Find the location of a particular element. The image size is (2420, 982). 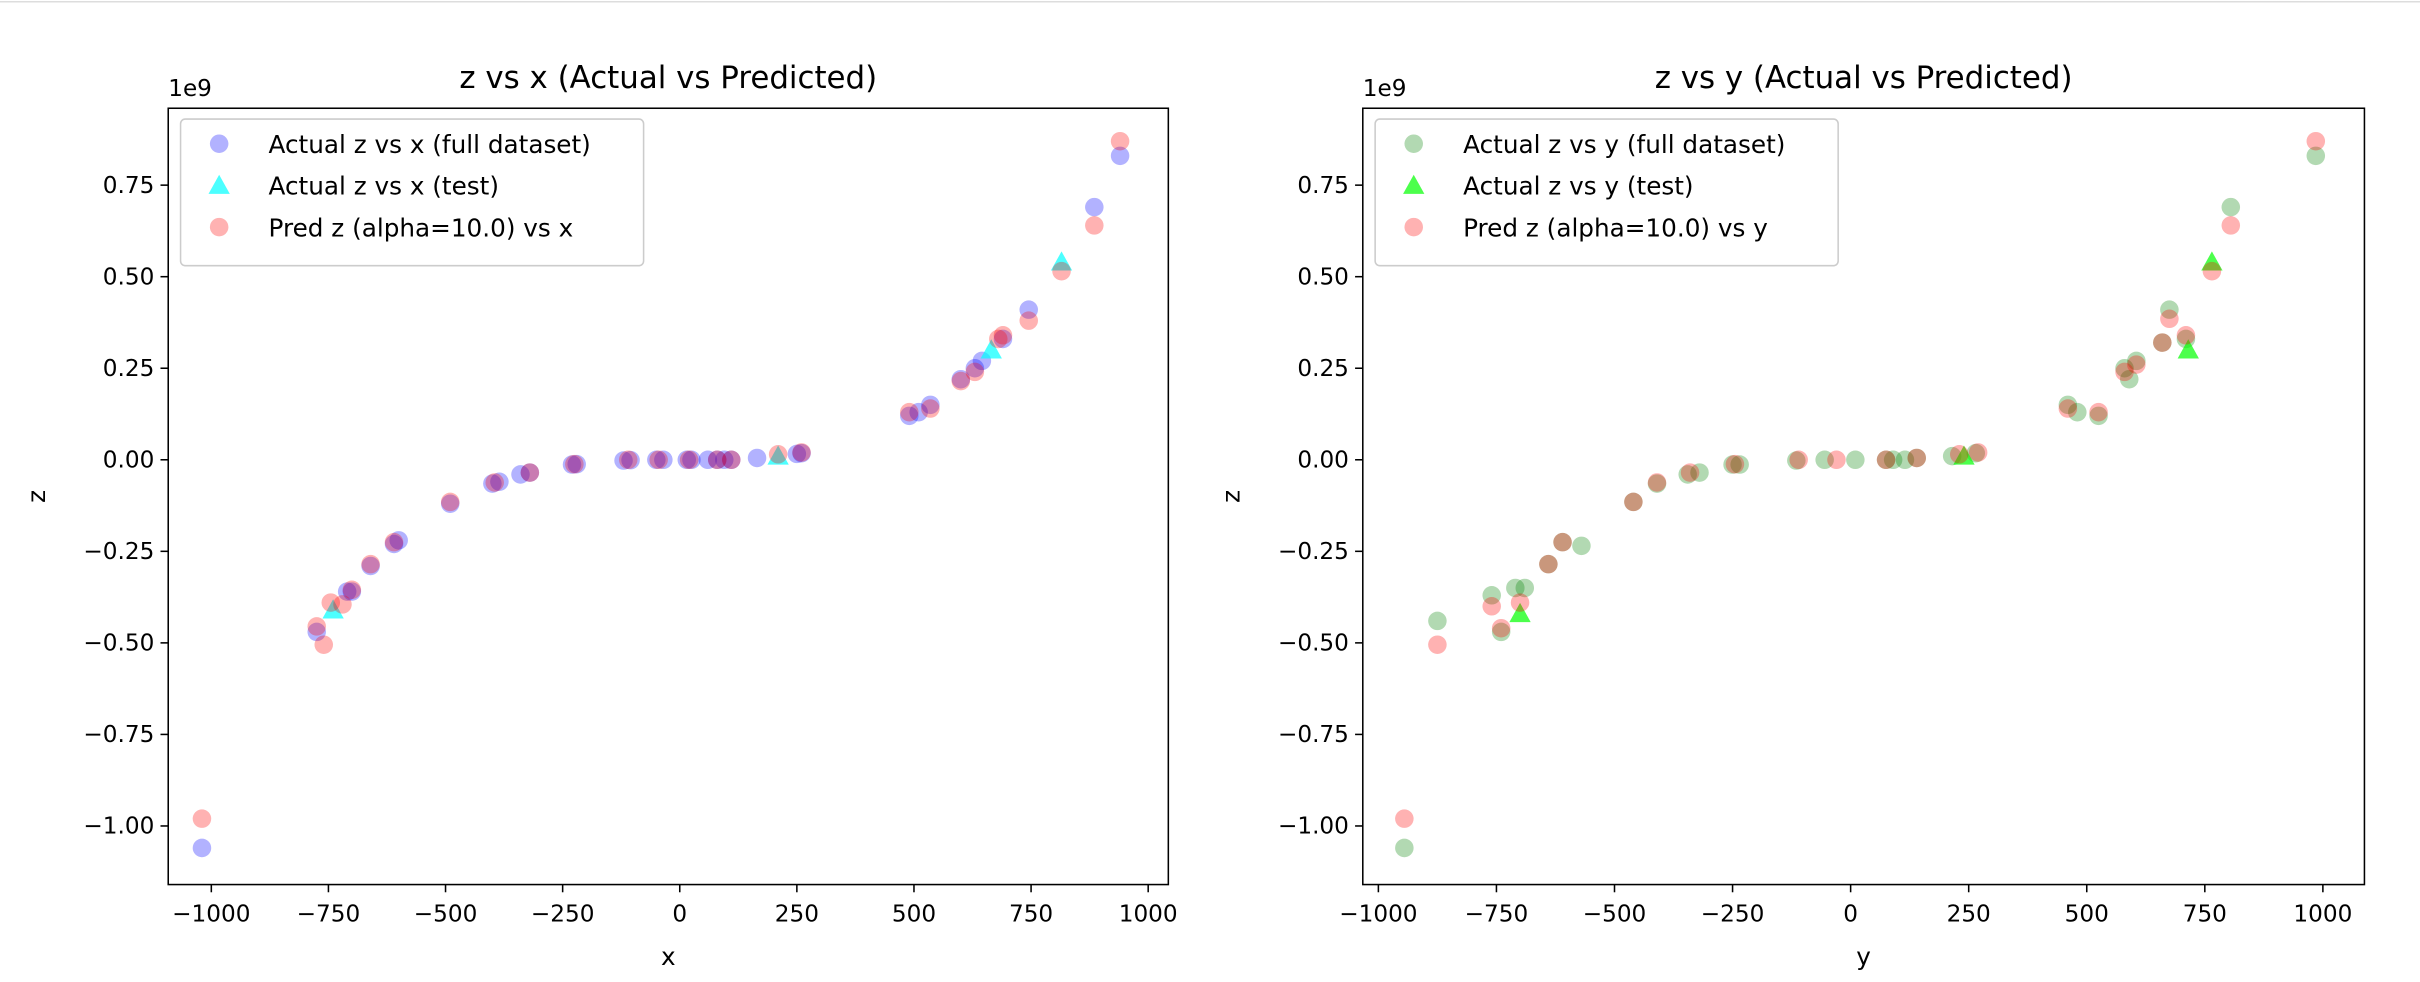

y-tick-label: 0.50 is located at coordinates (129, 277).